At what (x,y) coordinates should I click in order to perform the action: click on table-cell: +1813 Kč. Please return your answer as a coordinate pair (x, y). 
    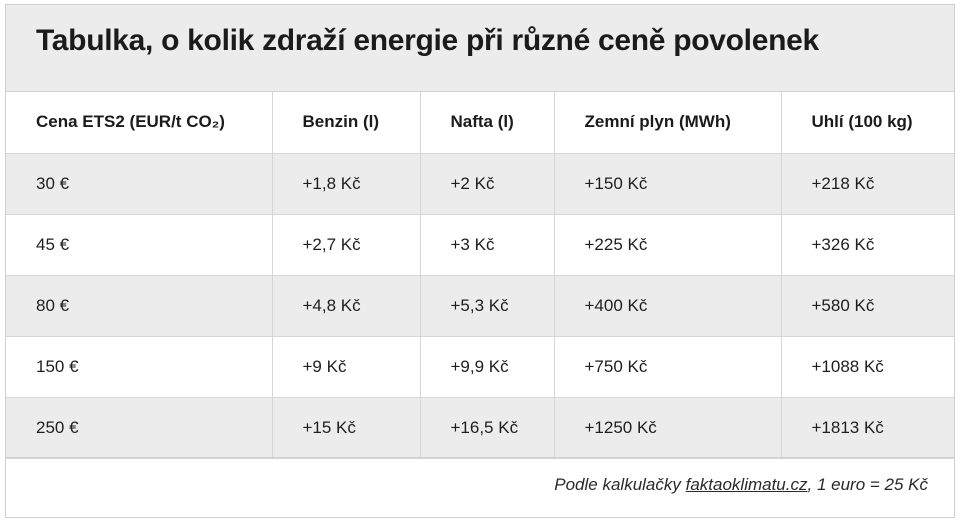
    Looking at the image, I should click on (867, 427).